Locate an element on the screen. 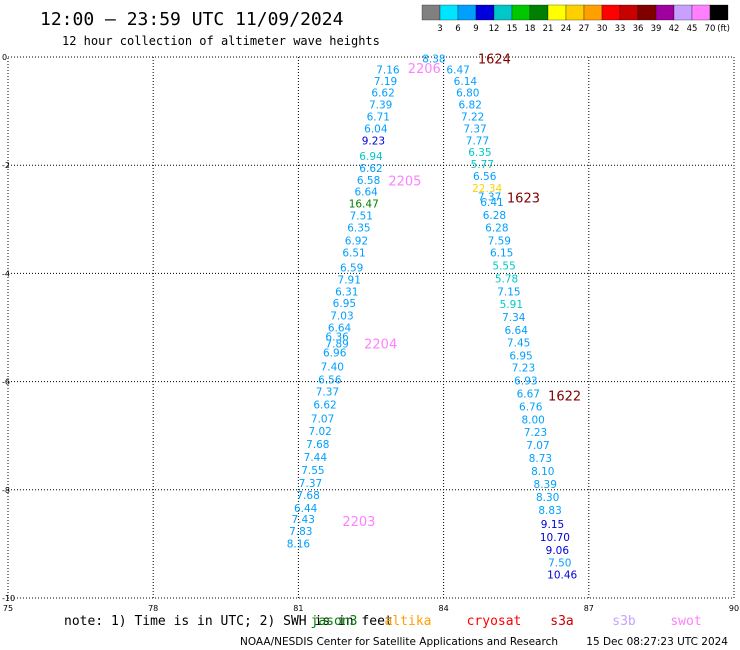  swh-value: 5.55 is located at coordinates (503, 266).